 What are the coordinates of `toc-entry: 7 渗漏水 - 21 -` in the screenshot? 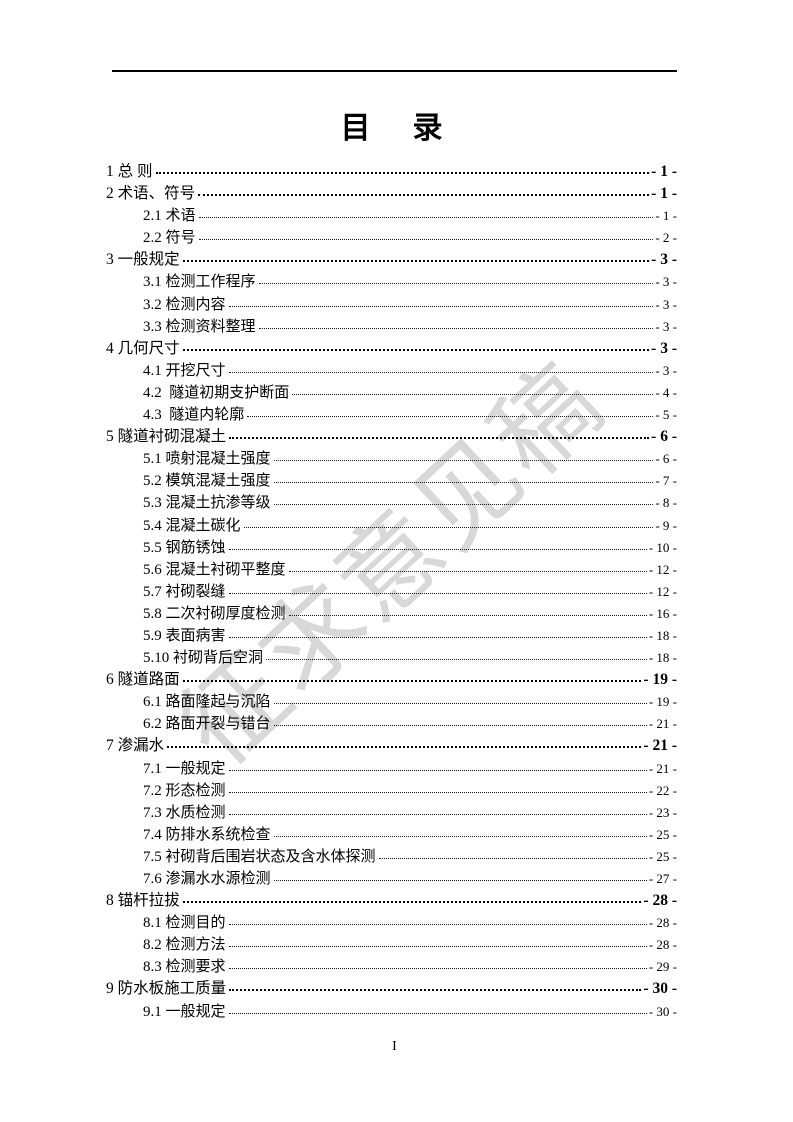 It's located at (391, 747).